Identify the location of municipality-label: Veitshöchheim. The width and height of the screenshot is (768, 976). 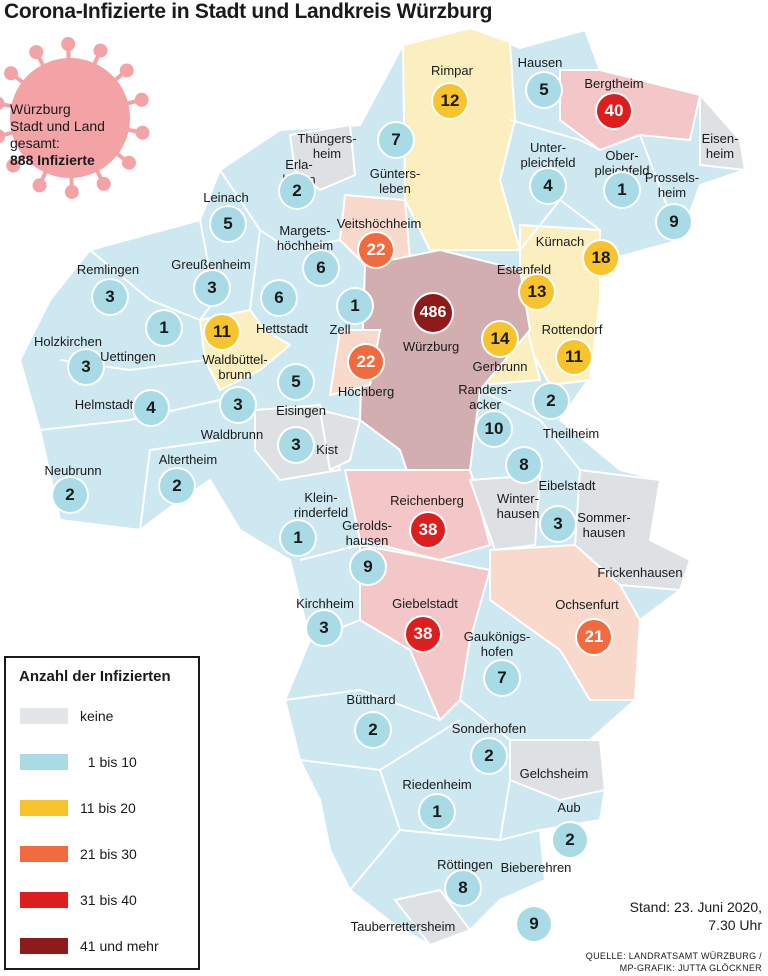
(379, 223).